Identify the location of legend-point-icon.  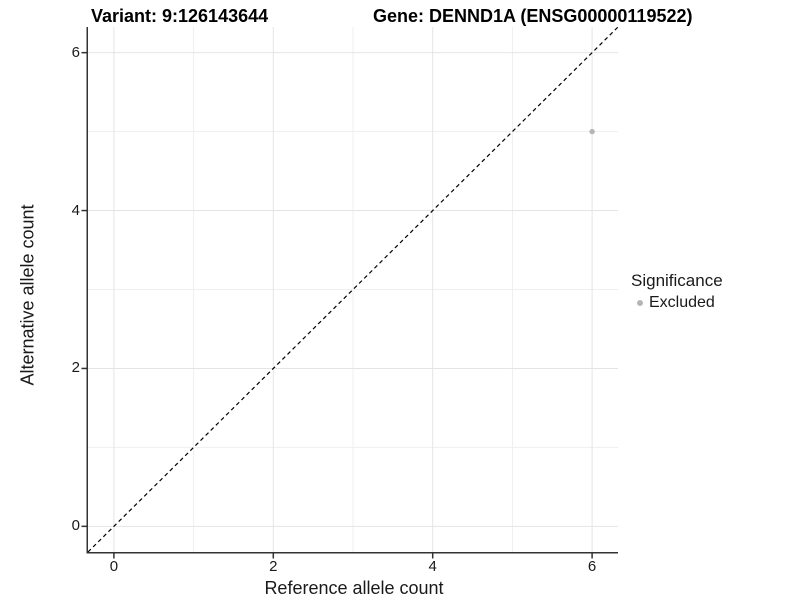
(640, 303).